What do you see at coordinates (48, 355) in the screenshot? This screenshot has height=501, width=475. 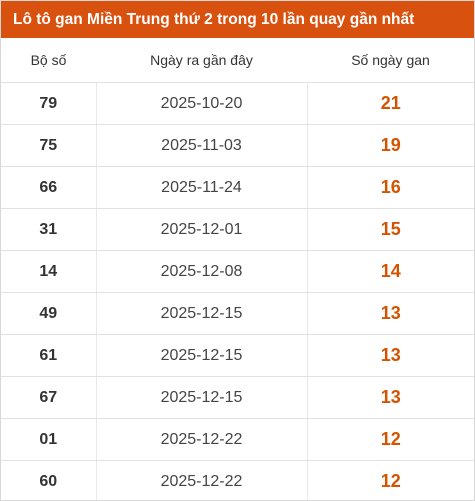 I see `row-number: 61` at bounding box center [48, 355].